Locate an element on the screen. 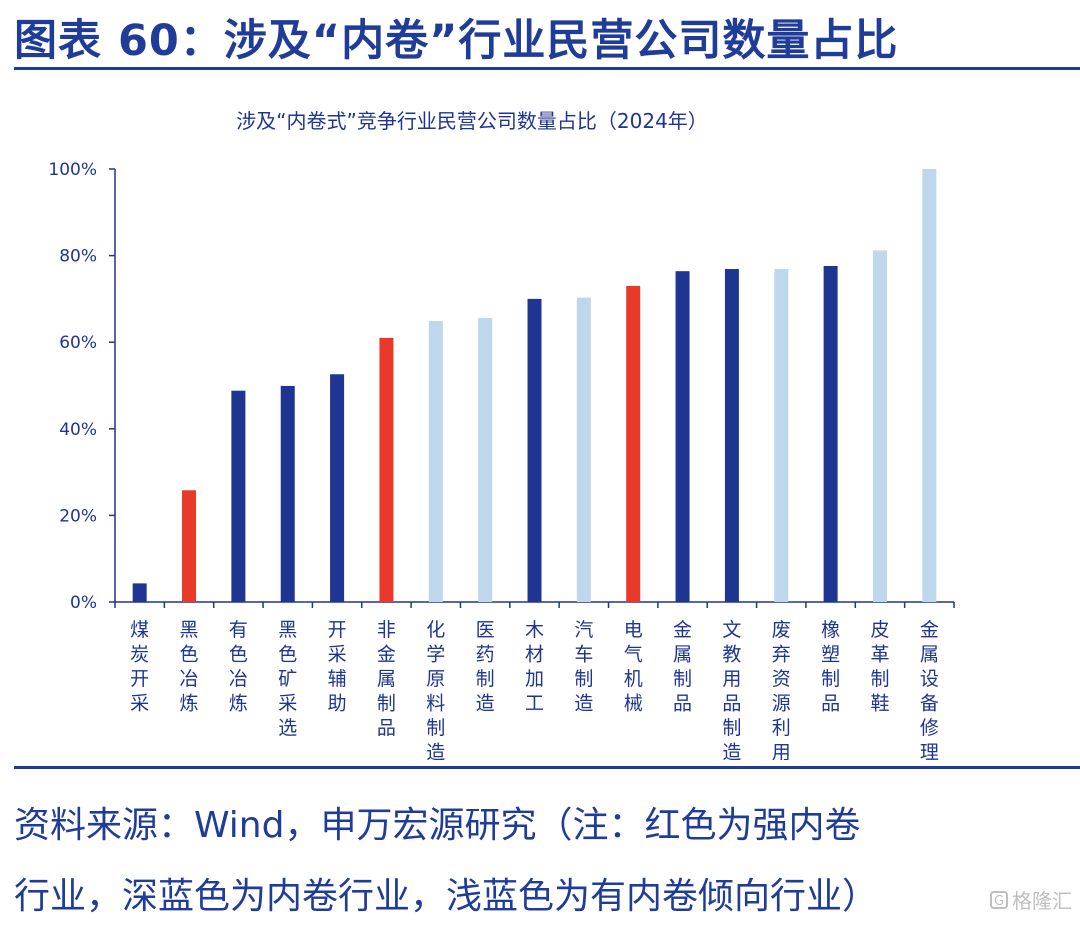  x-tick-label: 废弃资源利用 is located at coordinates (781, 689).